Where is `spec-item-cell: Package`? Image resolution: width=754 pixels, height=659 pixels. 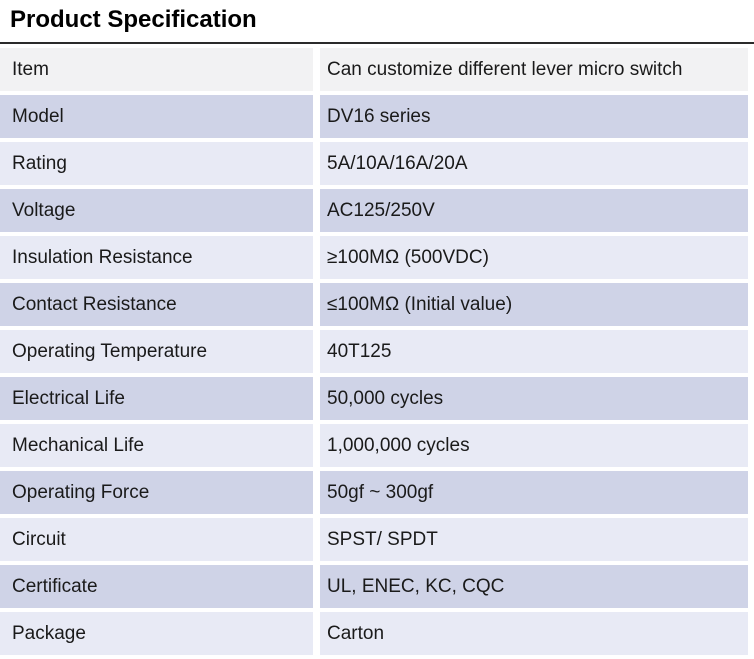
spec-item-cell: Package is located at coordinates (160, 634).